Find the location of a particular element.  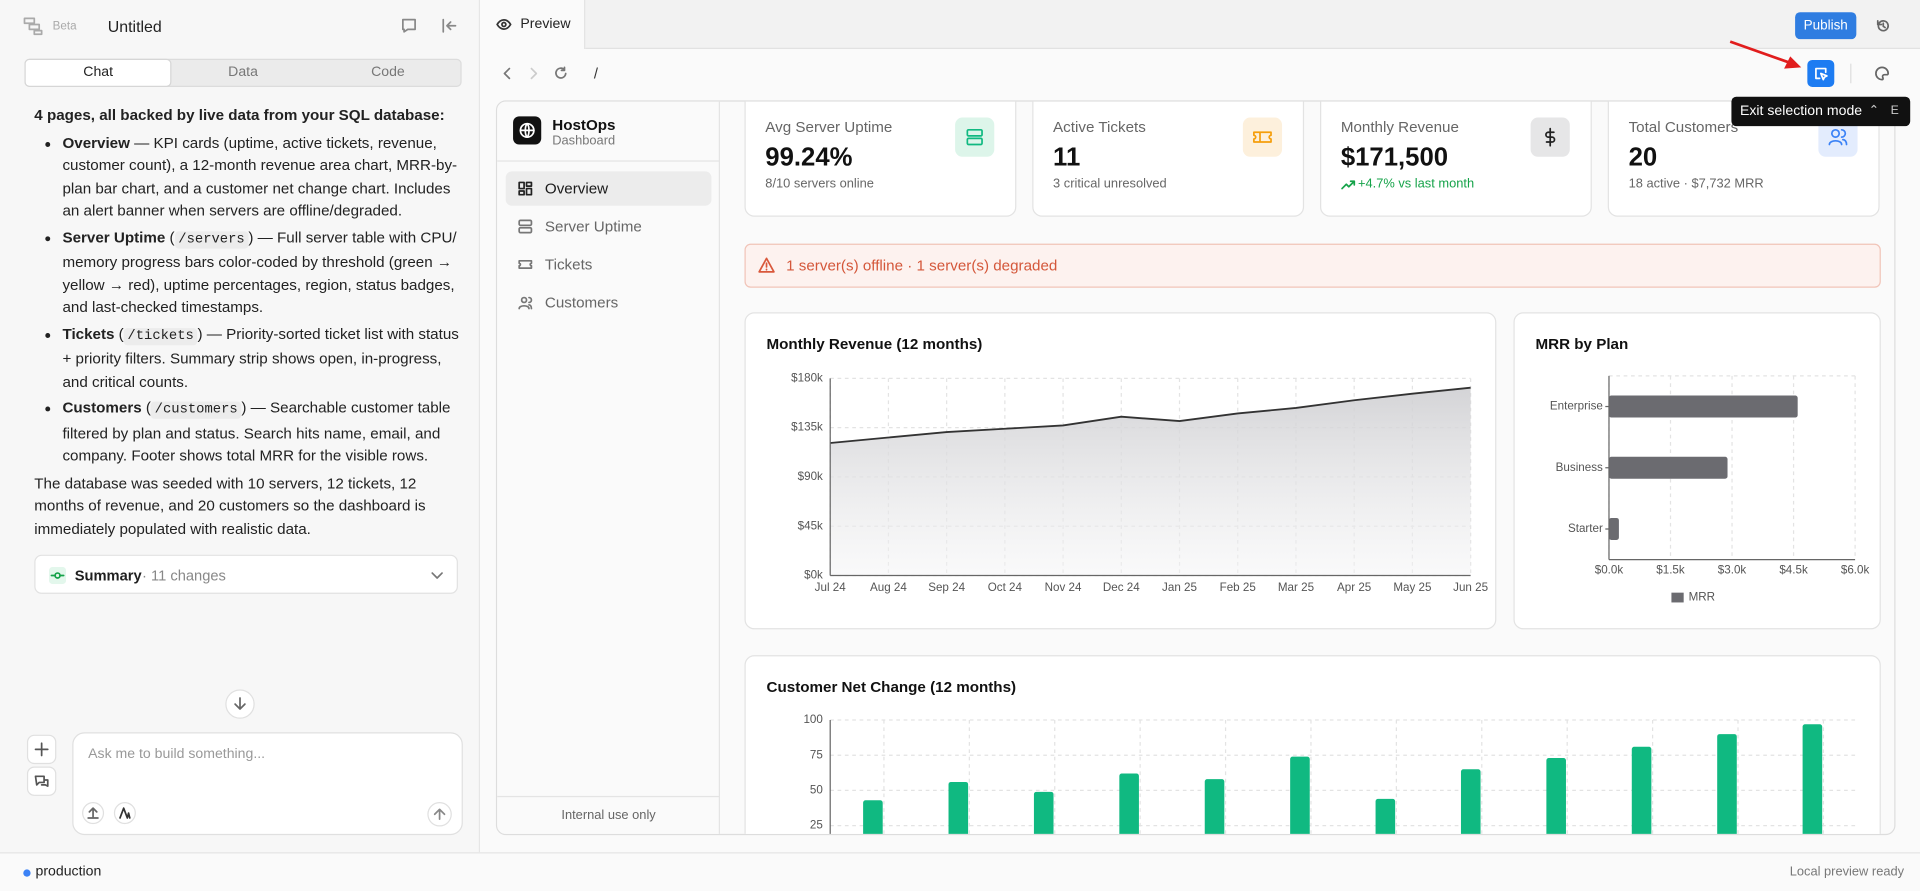

x-tick-label: Aug 24 is located at coordinates (888, 587).